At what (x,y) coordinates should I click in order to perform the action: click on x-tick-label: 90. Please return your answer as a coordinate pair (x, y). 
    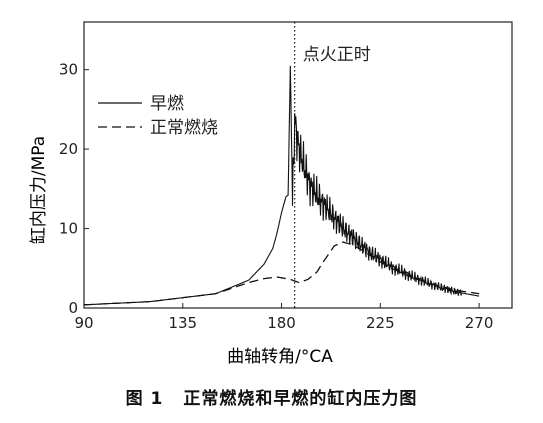
    Looking at the image, I should click on (83, 323).